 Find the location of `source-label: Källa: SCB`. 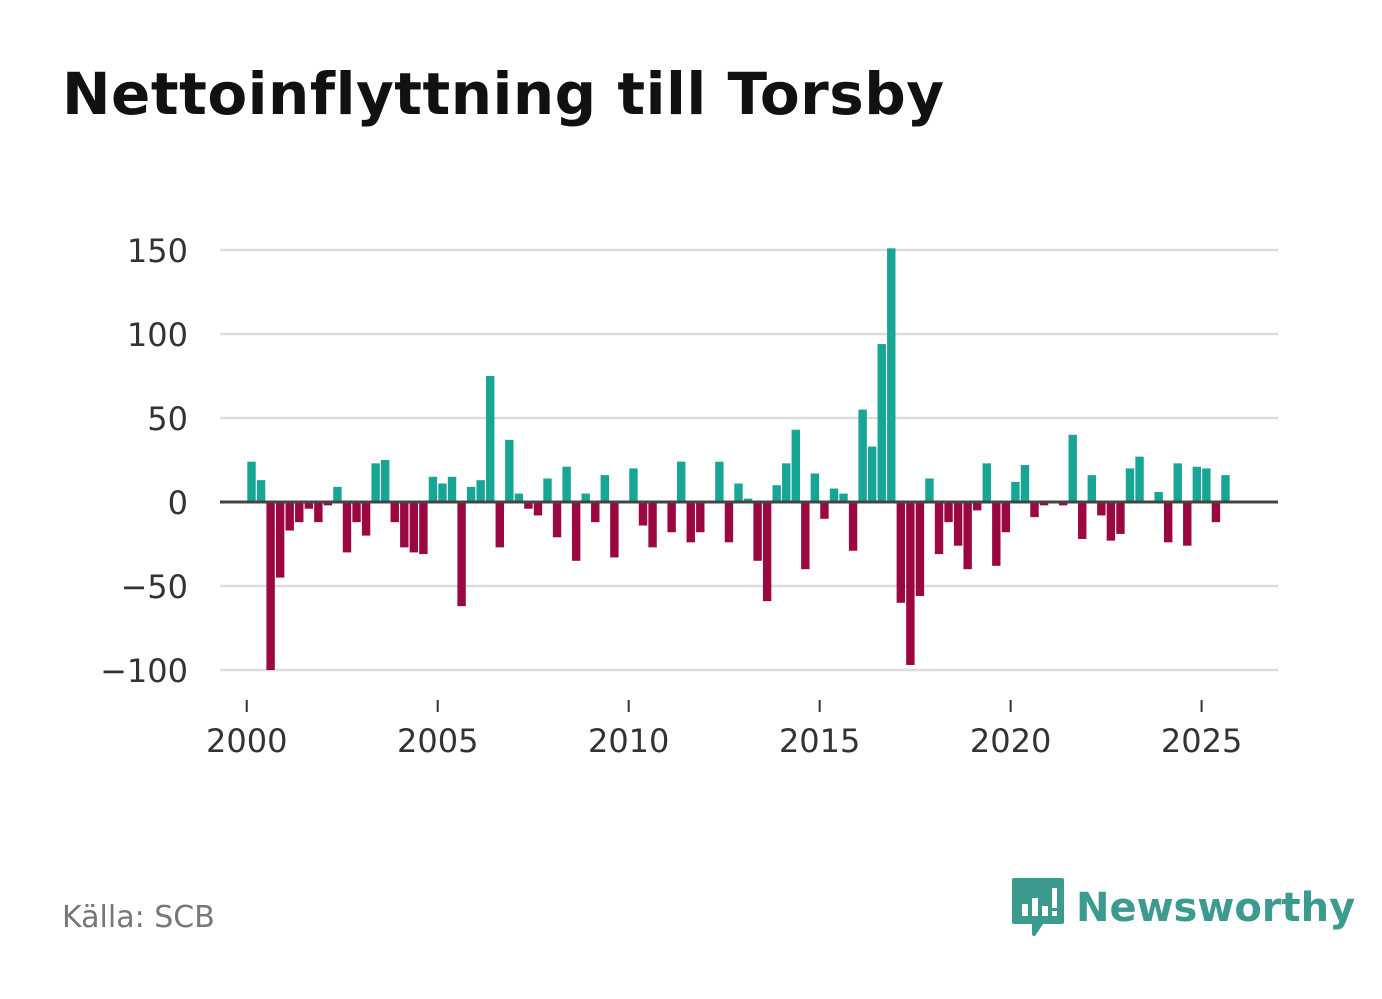

source-label: Källa: SCB is located at coordinates (138, 917).